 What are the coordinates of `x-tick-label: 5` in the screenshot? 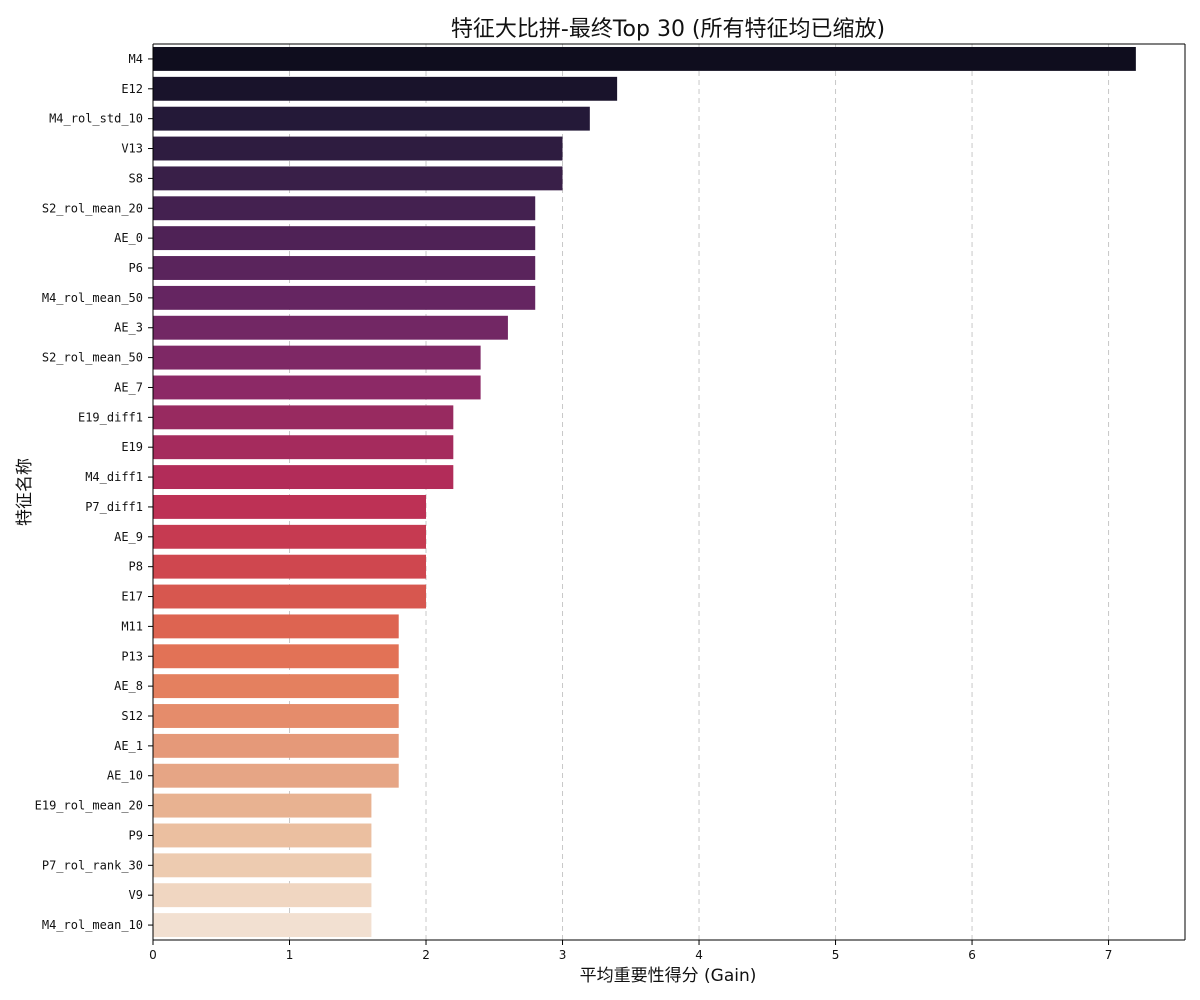 It's located at (836, 955).